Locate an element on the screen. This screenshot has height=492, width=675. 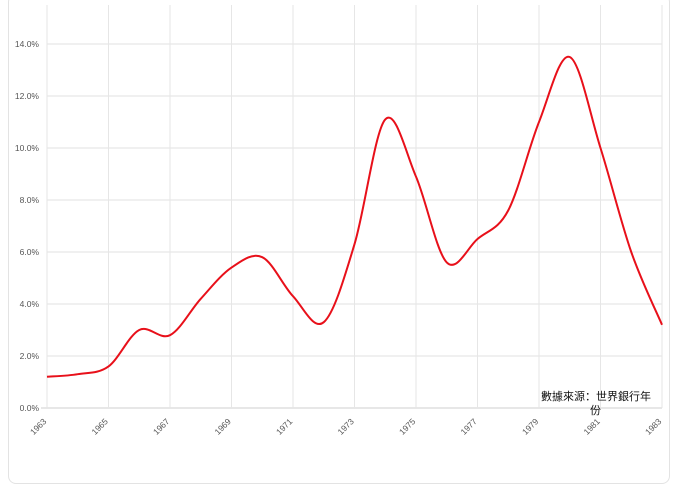
x-tick-label: 1971 is located at coordinates (284, 426).